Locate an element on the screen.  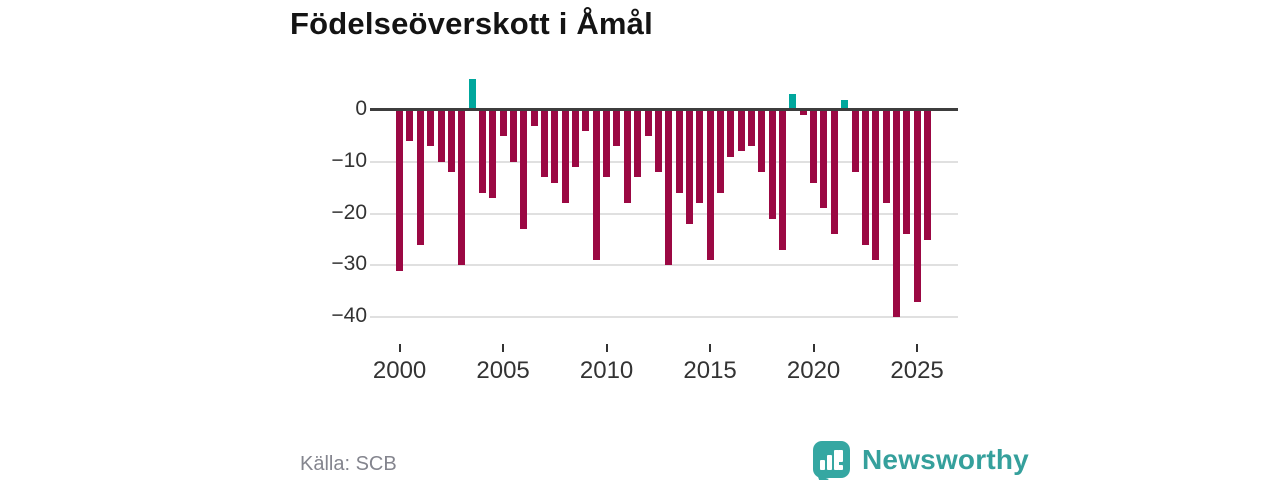
source-note: Källa: SCB is located at coordinates (348, 464).